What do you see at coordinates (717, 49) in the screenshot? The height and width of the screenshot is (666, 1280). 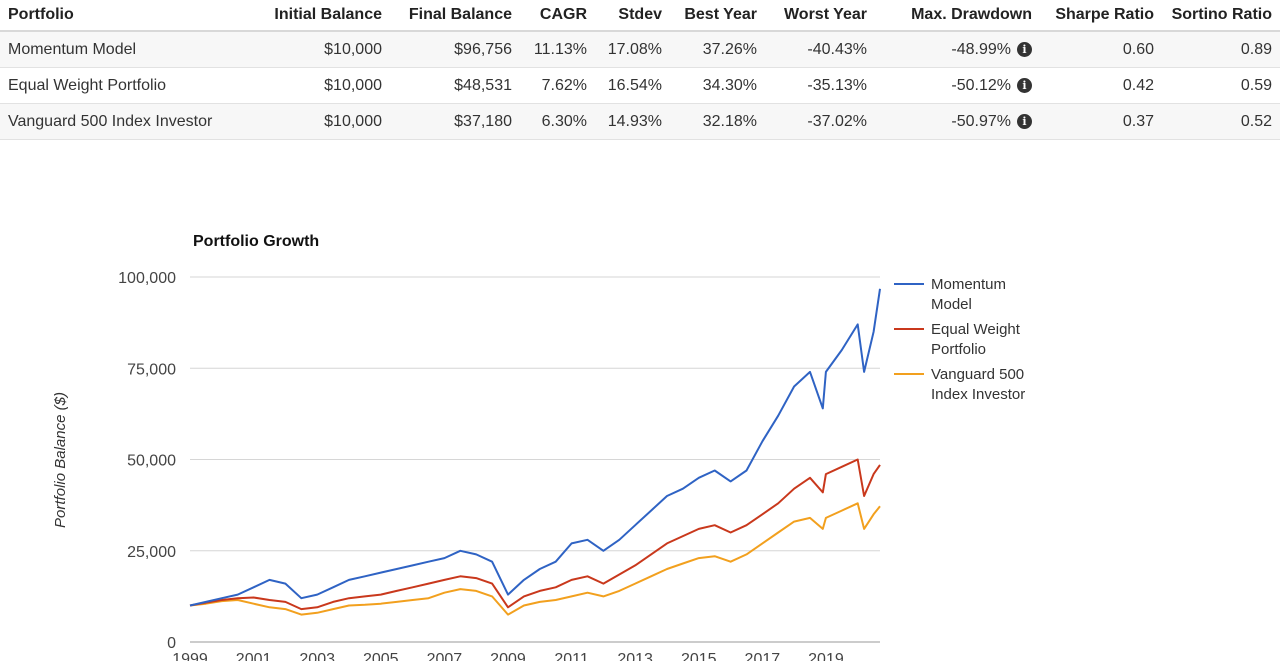 I see `cell-best-year: 37.26%` at bounding box center [717, 49].